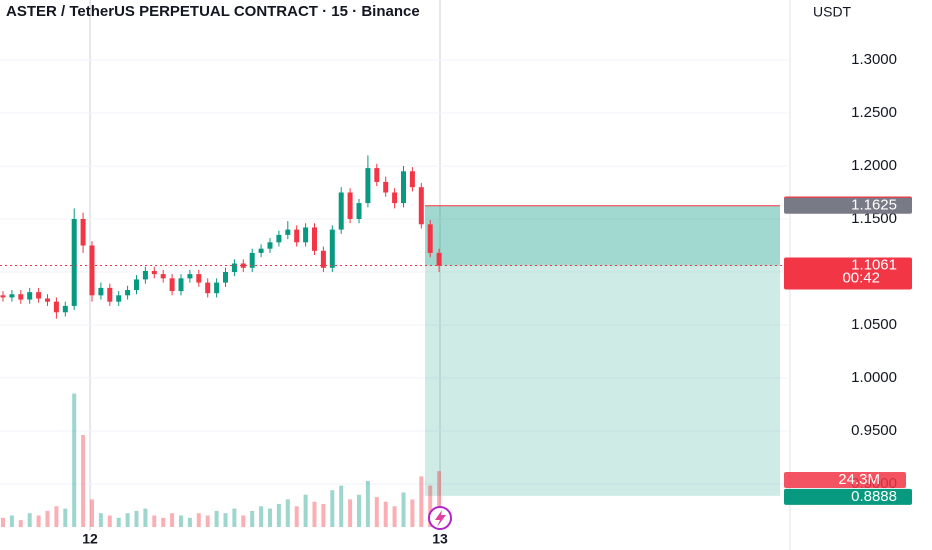  What do you see at coordinates (874, 59) in the screenshot?
I see `y-tick-label: 1.3000` at bounding box center [874, 59].